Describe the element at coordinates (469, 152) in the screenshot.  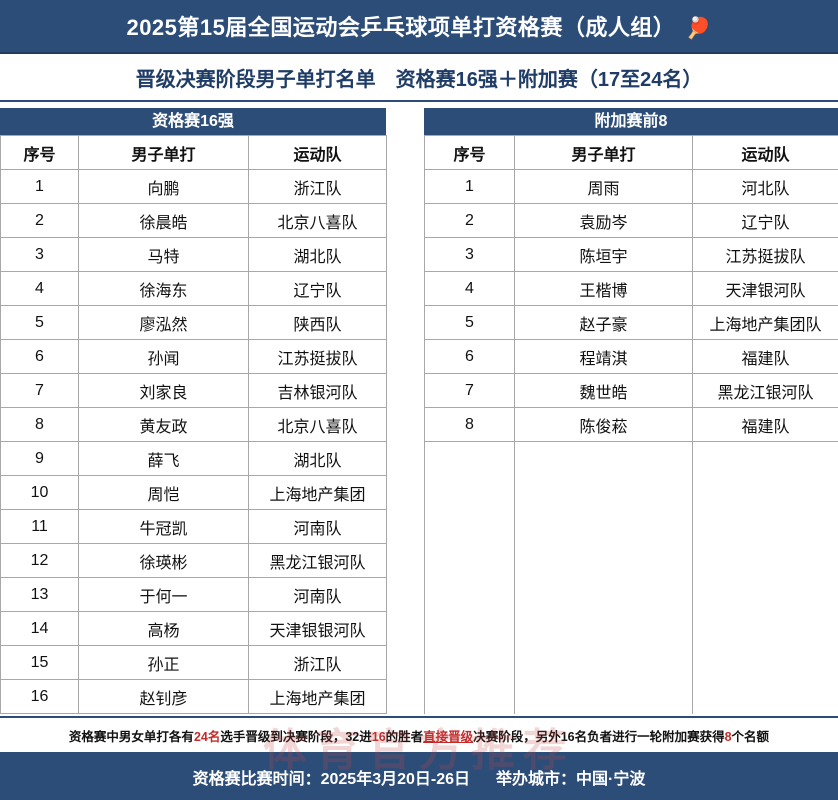
I see `right-col-no: 序号` at that location.